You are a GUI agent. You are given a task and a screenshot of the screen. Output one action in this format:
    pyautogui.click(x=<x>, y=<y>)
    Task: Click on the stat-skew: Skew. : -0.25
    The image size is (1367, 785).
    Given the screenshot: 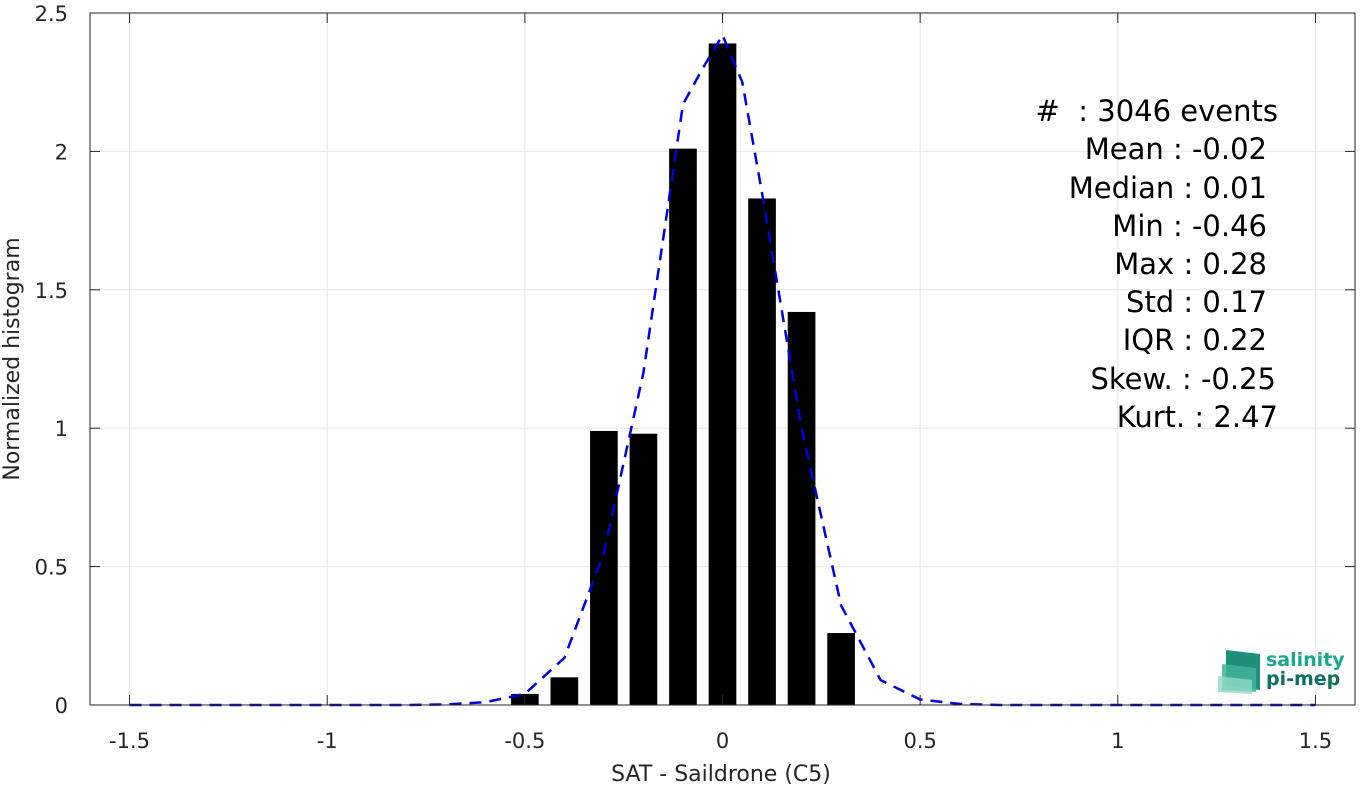 What is the action you would take?
    pyautogui.click(x=1183, y=379)
    